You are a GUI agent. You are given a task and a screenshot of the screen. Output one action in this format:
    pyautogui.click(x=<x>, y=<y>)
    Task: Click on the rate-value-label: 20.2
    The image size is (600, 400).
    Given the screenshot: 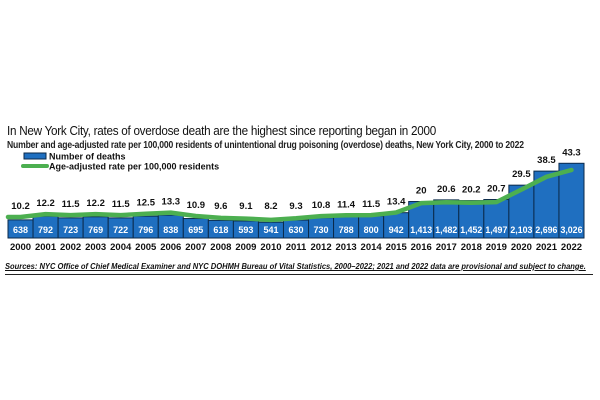 What is the action you would take?
    pyautogui.click(x=471, y=190)
    